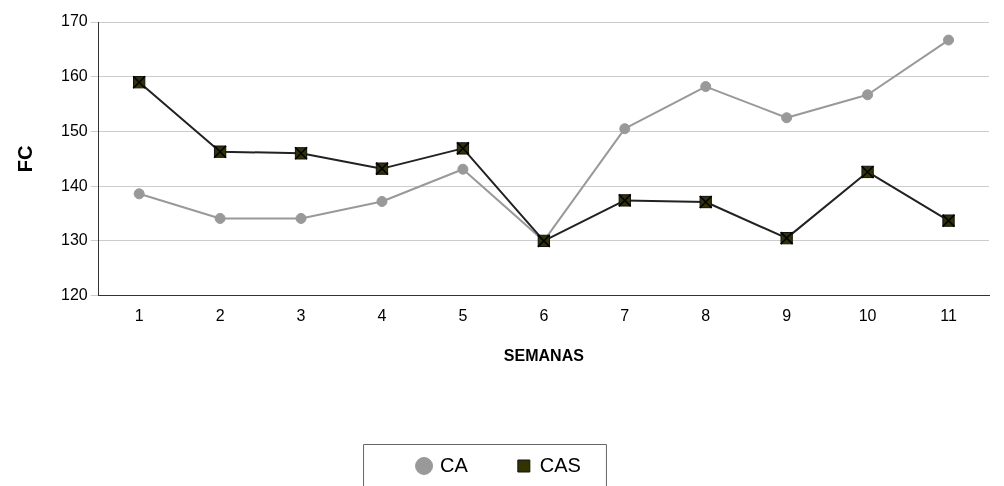  What do you see at coordinates (24, 159) in the screenshot?
I see `y-axis-title: FC` at bounding box center [24, 159].